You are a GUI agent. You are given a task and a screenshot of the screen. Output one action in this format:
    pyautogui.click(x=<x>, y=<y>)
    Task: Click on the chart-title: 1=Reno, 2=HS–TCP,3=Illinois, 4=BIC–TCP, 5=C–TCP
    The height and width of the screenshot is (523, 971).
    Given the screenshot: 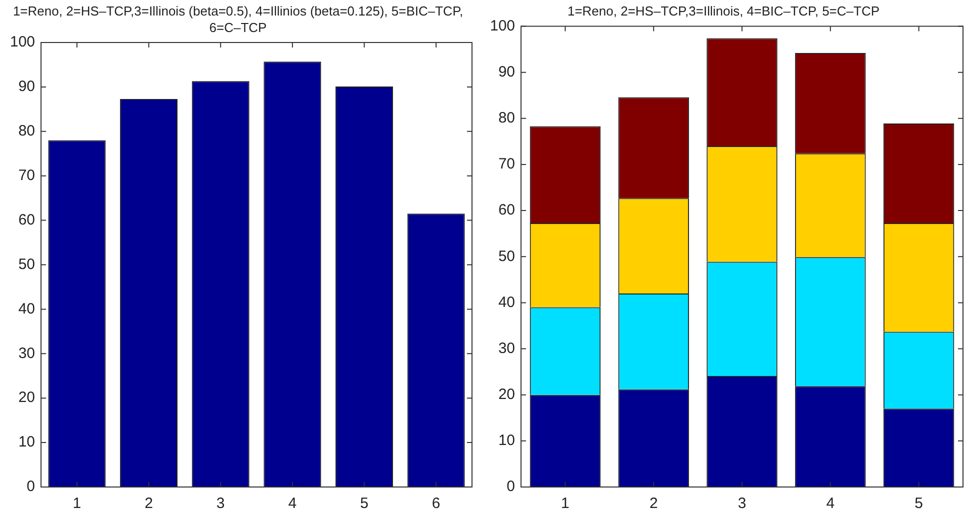 What is the action you would take?
    pyautogui.click(x=723, y=11)
    